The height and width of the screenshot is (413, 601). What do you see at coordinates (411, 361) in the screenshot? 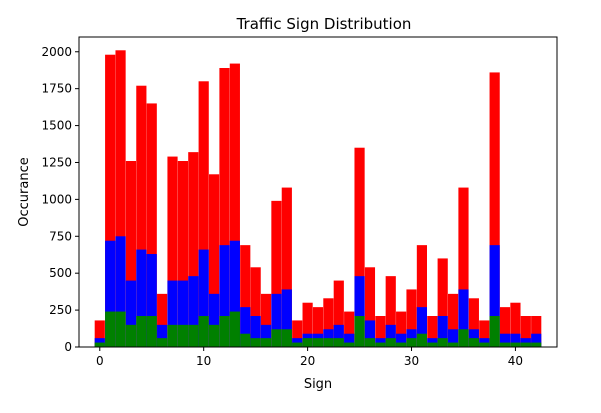
I see `x-tick-label: 30` at bounding box center [411, 361].